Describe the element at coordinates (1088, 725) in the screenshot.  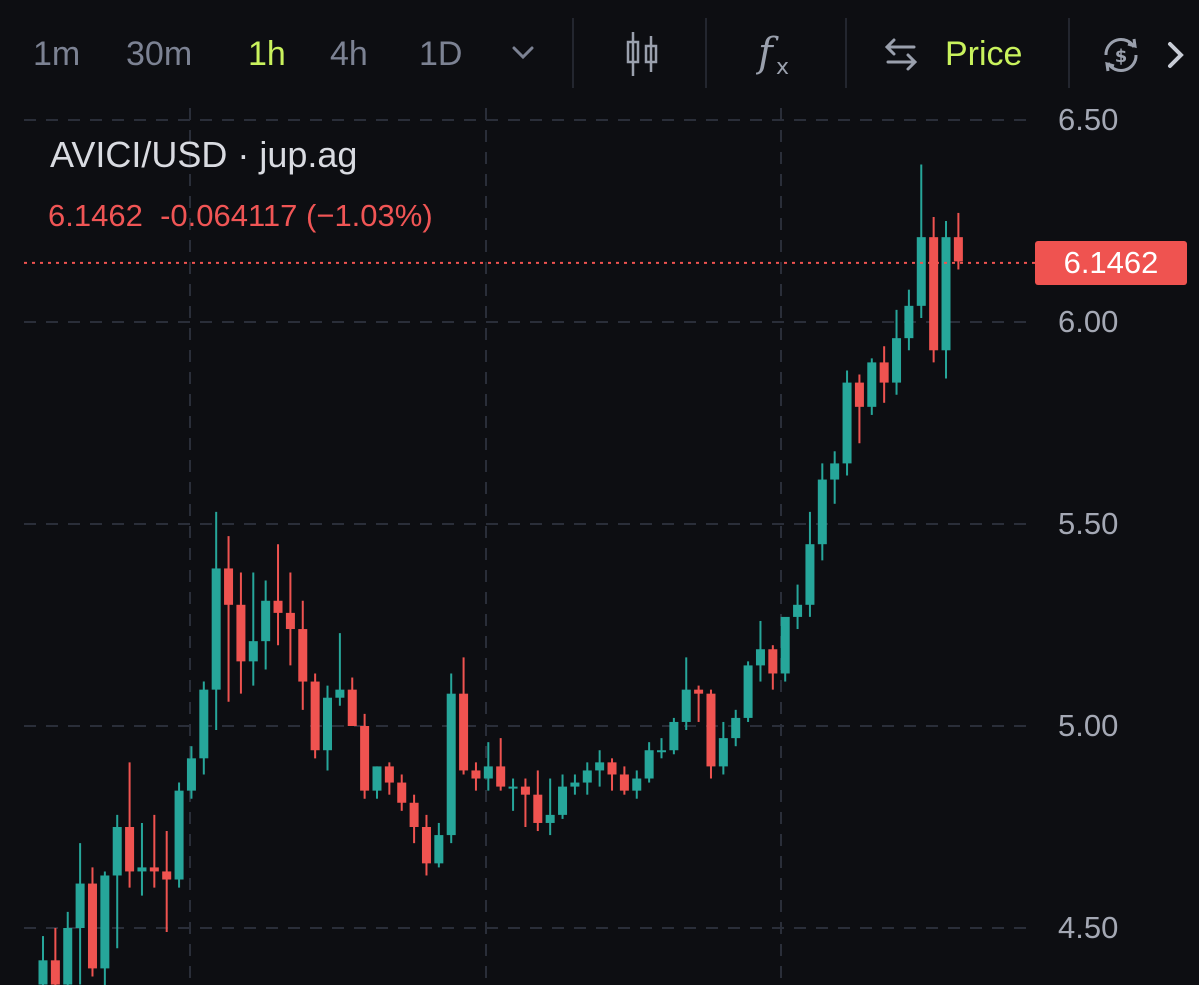
I see `y-tick-label: 5.00` at that location.